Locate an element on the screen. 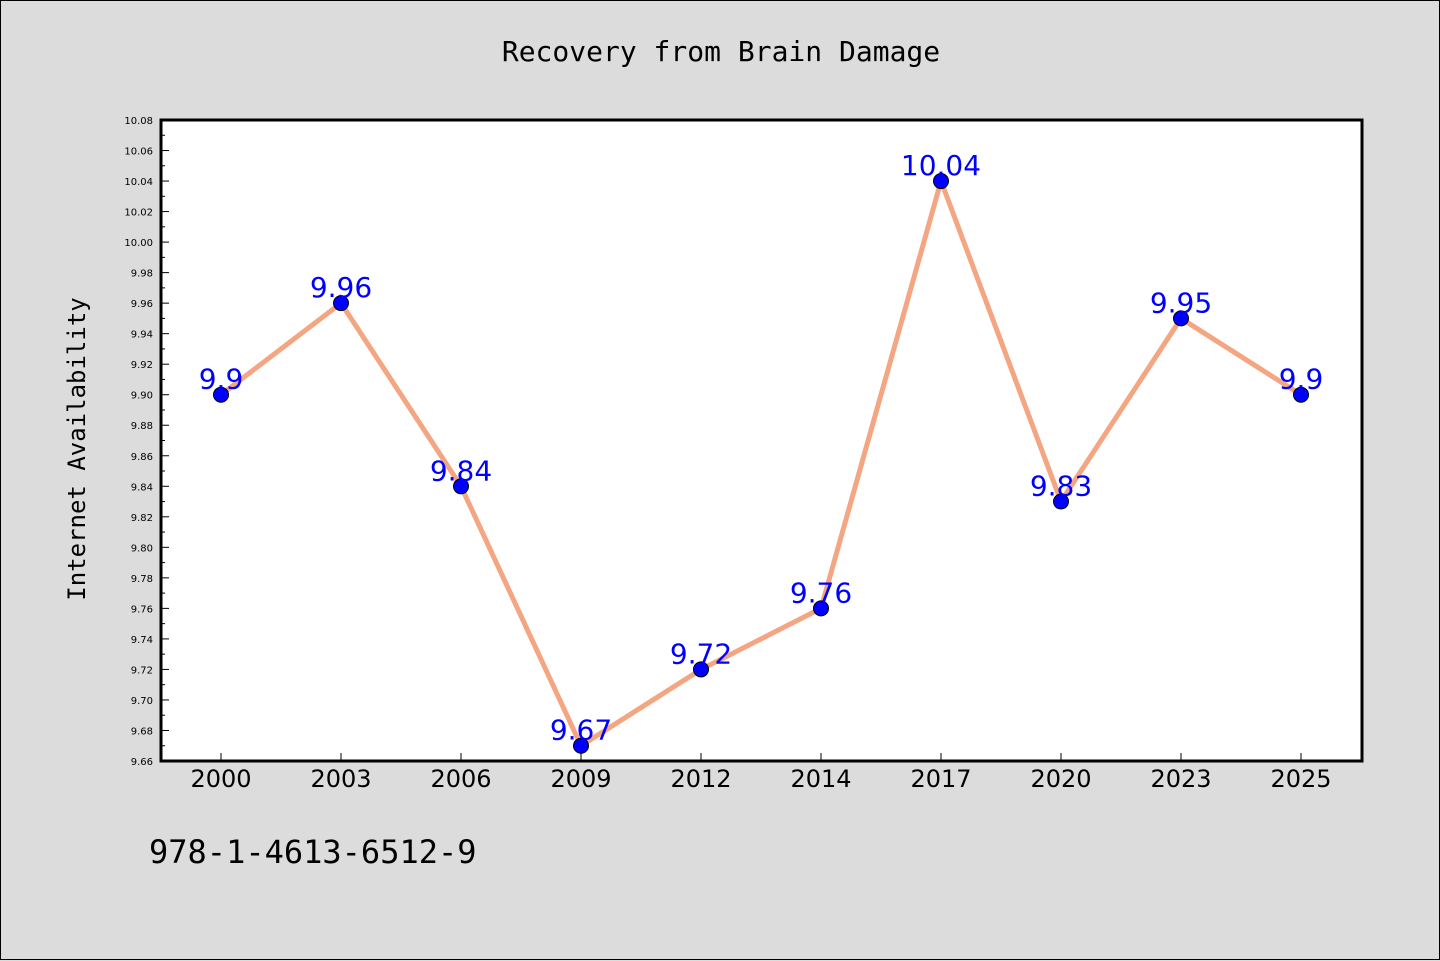  x-tick-label: 2023 is located at coordinates (1180, 779).